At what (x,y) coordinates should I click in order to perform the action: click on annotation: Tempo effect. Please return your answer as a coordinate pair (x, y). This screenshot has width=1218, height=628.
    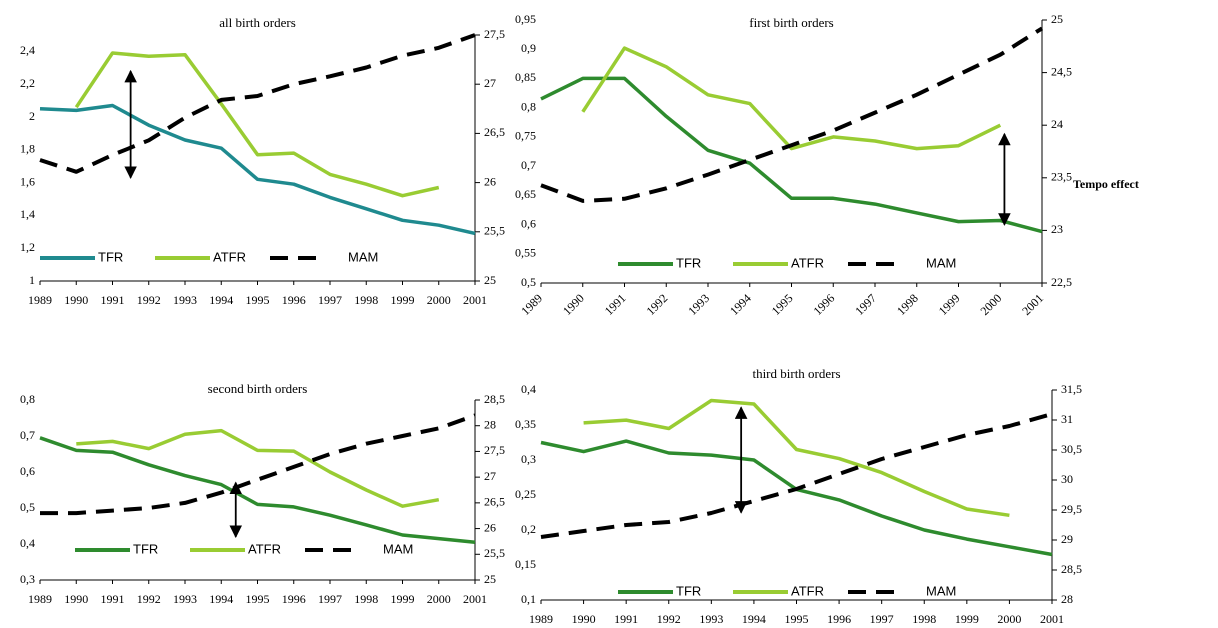
    Looking at the image, I should click on (1106, 184).